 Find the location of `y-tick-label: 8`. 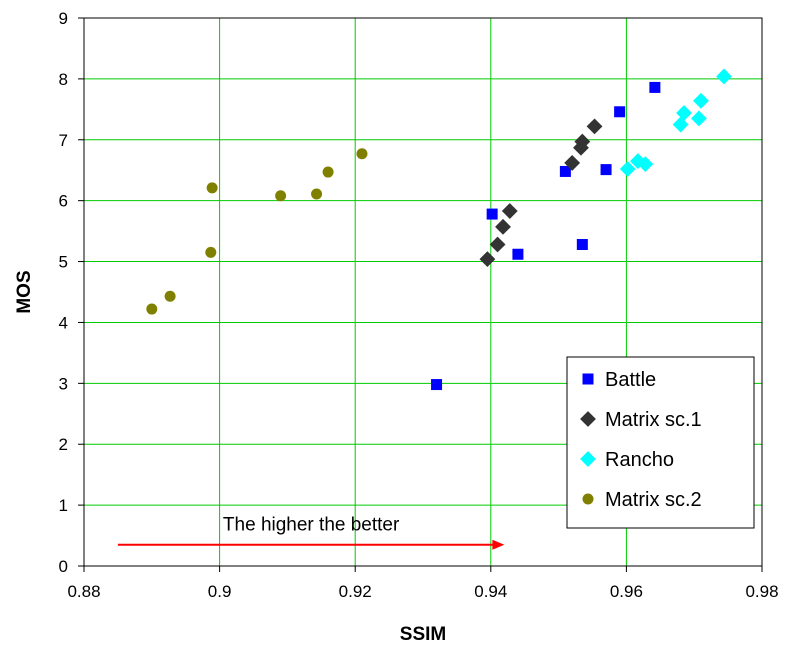

y-tick-label: 8 is located at coordinates (63, 79).